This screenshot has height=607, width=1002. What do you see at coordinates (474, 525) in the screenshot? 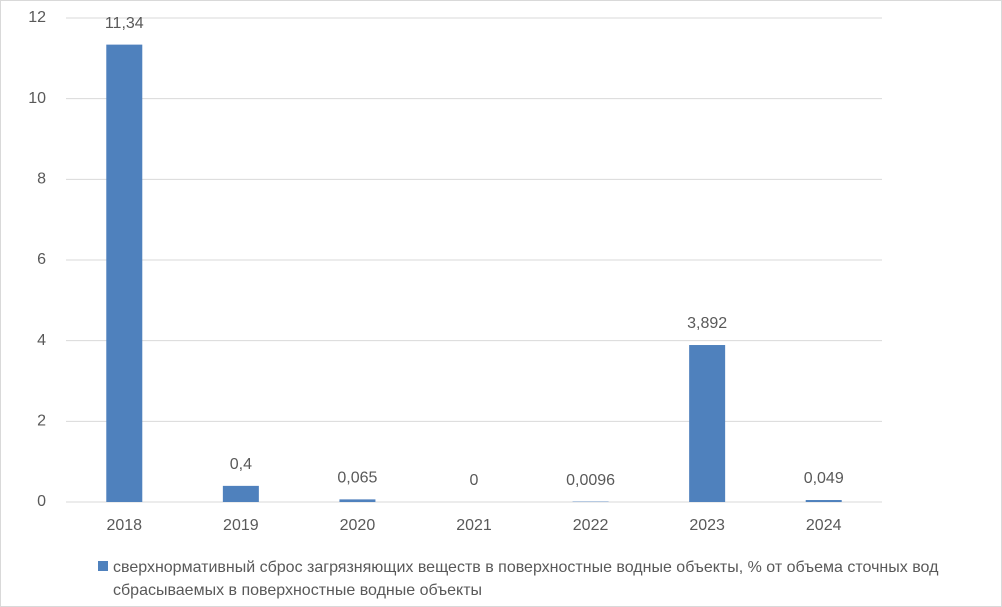
I see `x-tick-label: 2021` at bounding box center [474, 525].